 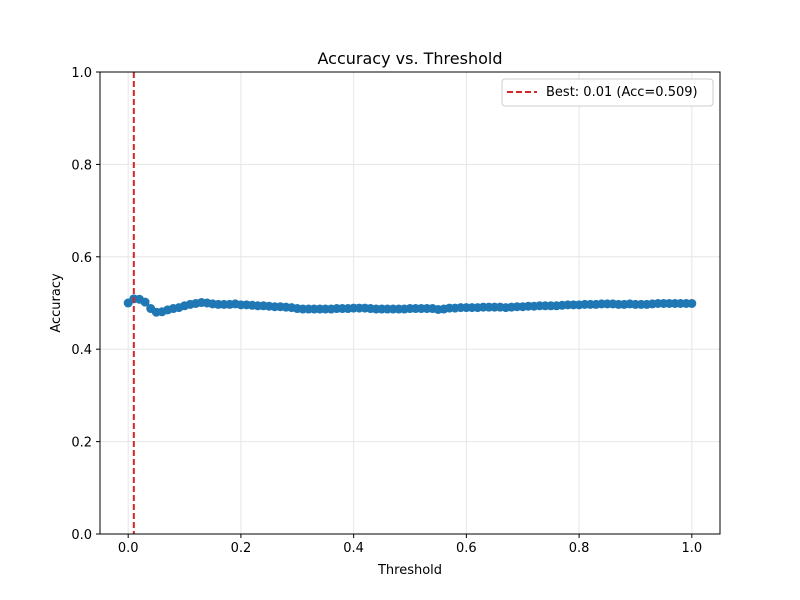 What do you see at coordinates (691, 548) in the screenshot?
I see `x-tick-label: 1.0` at bounding box center [691, 548].